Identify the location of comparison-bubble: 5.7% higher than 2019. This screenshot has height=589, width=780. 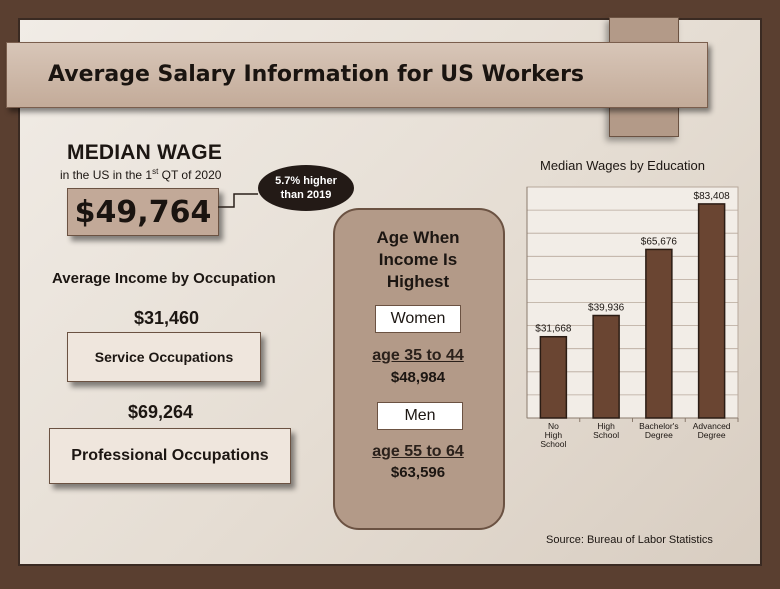
(306, 188).